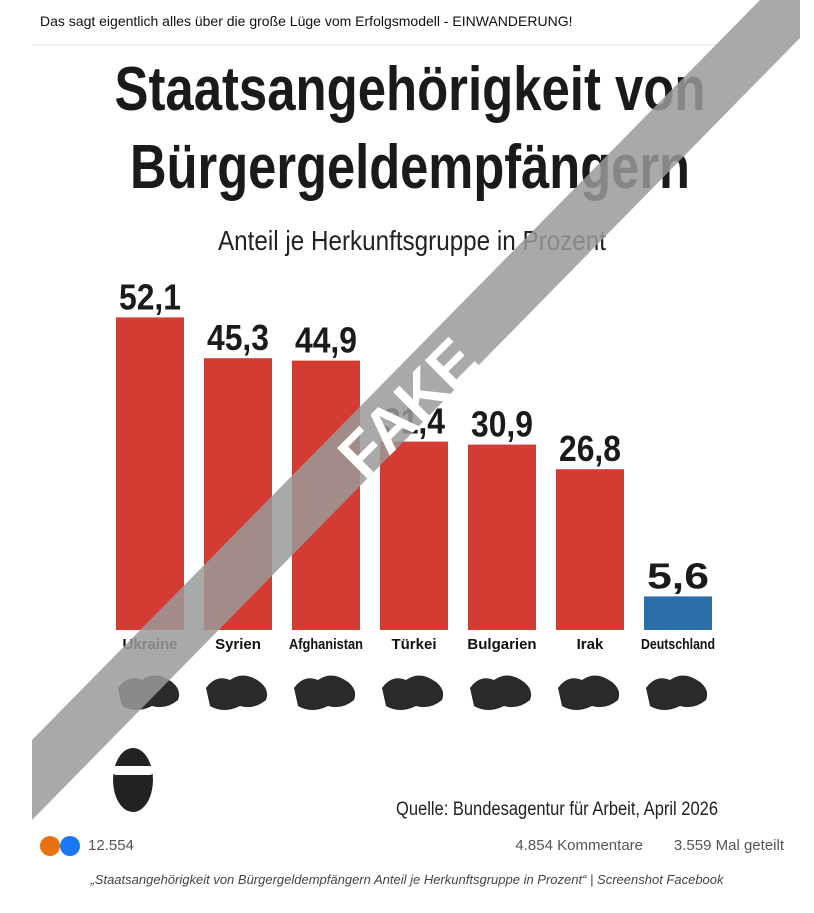 The width and height of the screenshot is (814, 913). I want to click on category-label: Deutschland, so click(678, 644).